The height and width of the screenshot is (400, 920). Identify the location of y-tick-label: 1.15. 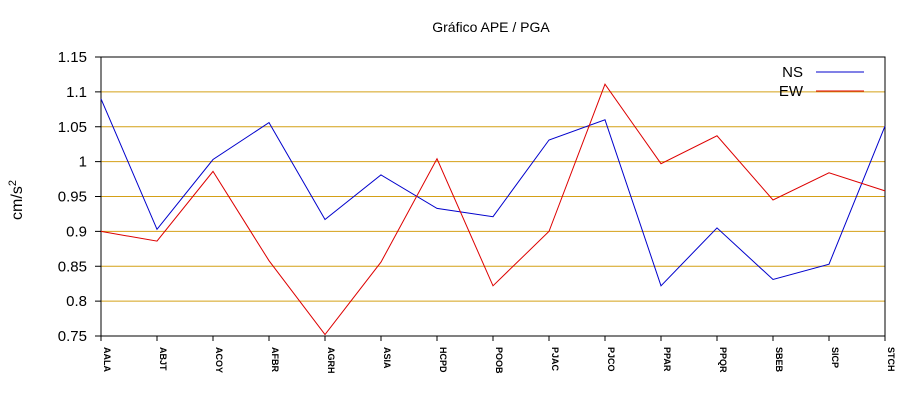
(72, 57).